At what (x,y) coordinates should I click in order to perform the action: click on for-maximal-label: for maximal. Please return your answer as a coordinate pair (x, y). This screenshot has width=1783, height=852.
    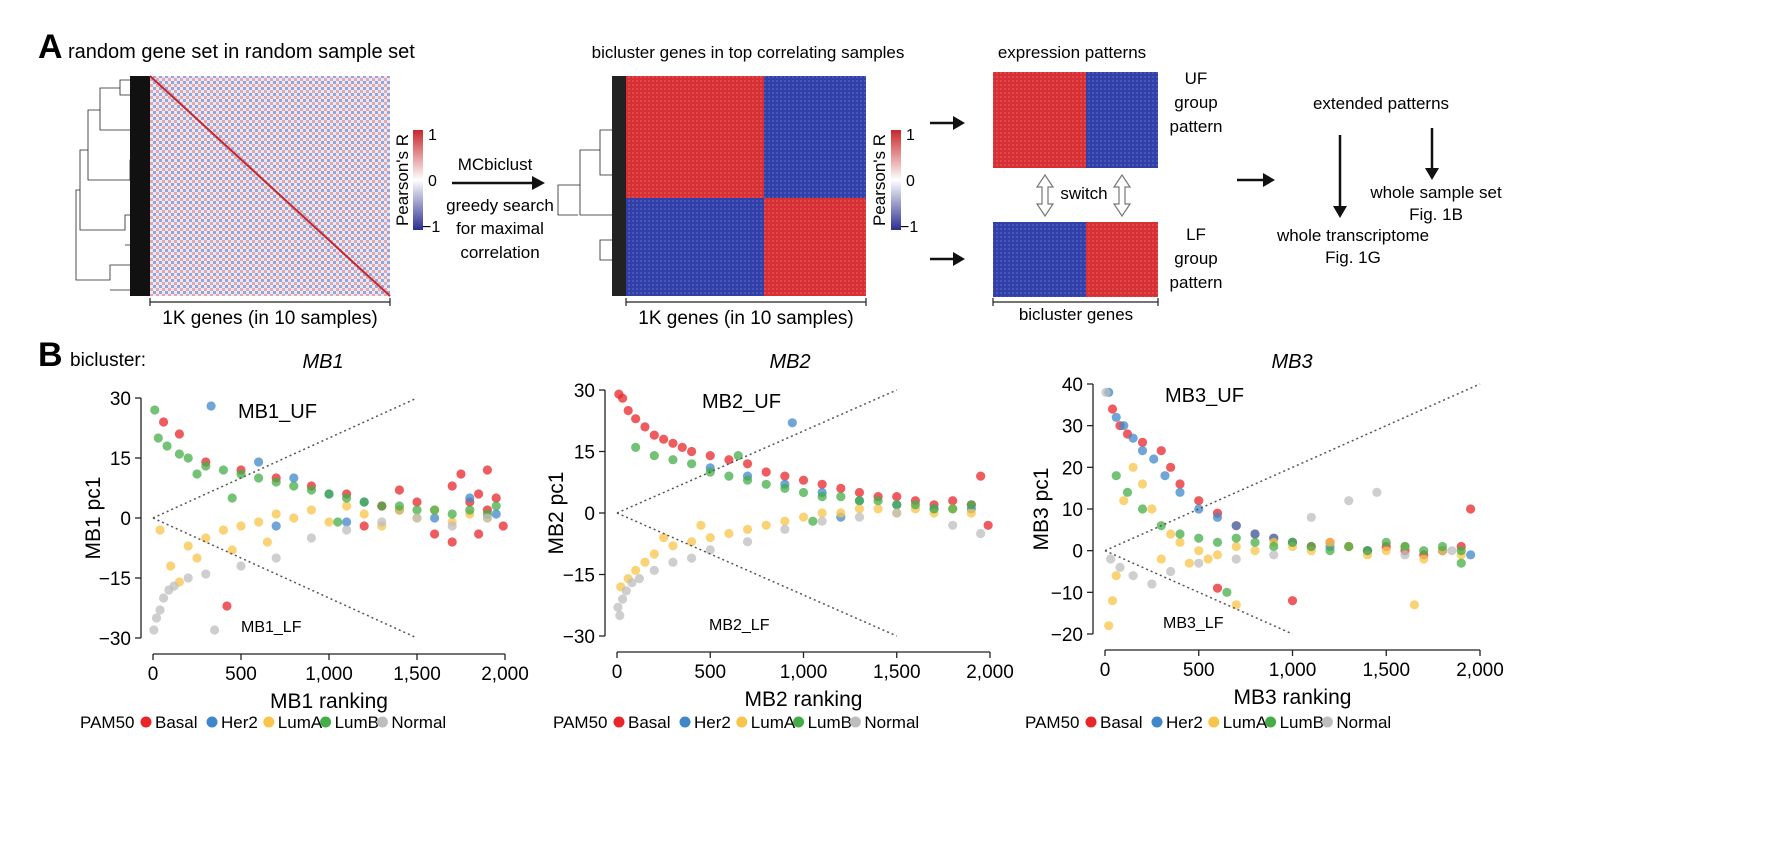
    Looking at the image, I should click on (500, 228).